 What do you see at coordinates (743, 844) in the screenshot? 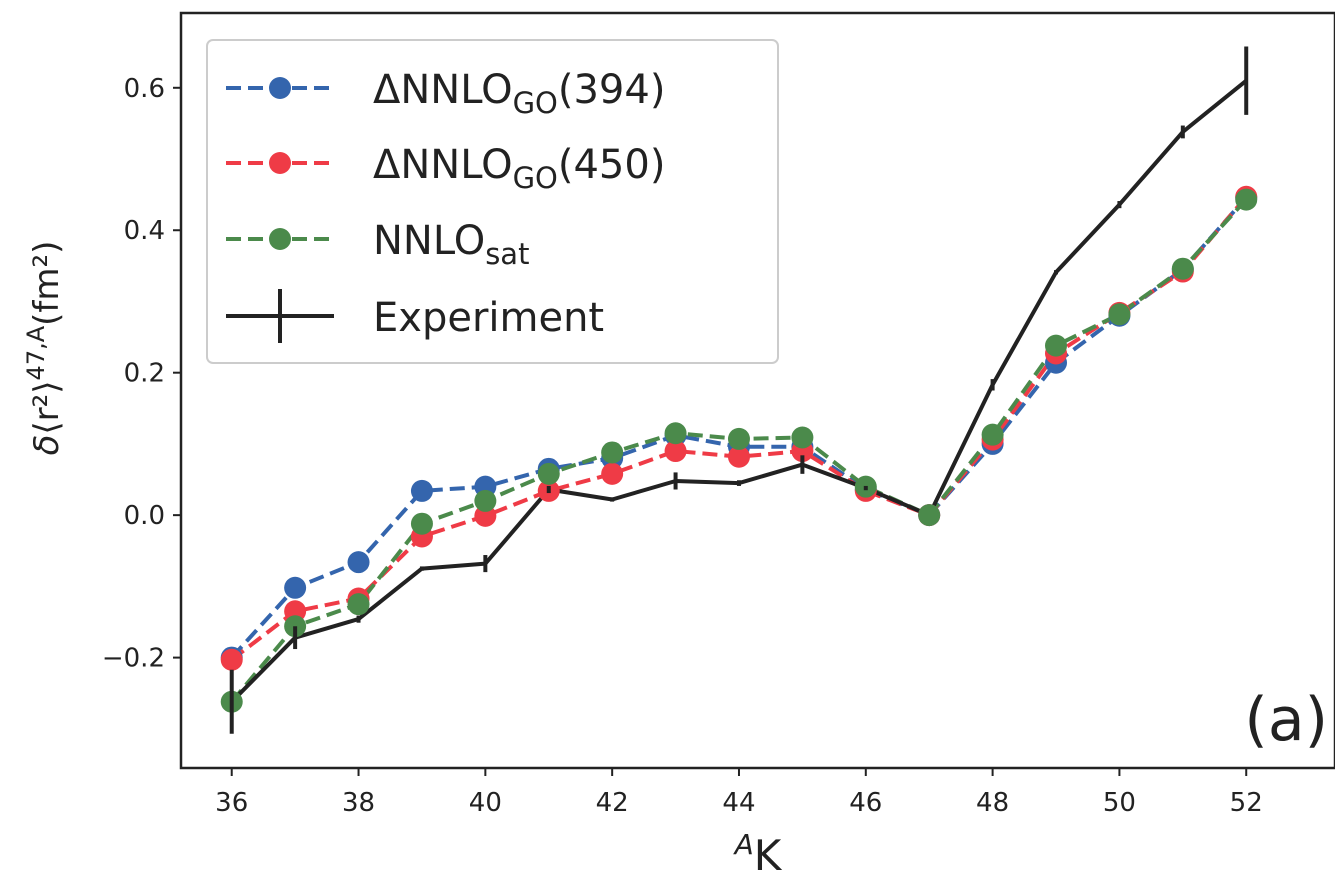
I see `x-axis-label-sup: A` at bounding box center [743, 844].